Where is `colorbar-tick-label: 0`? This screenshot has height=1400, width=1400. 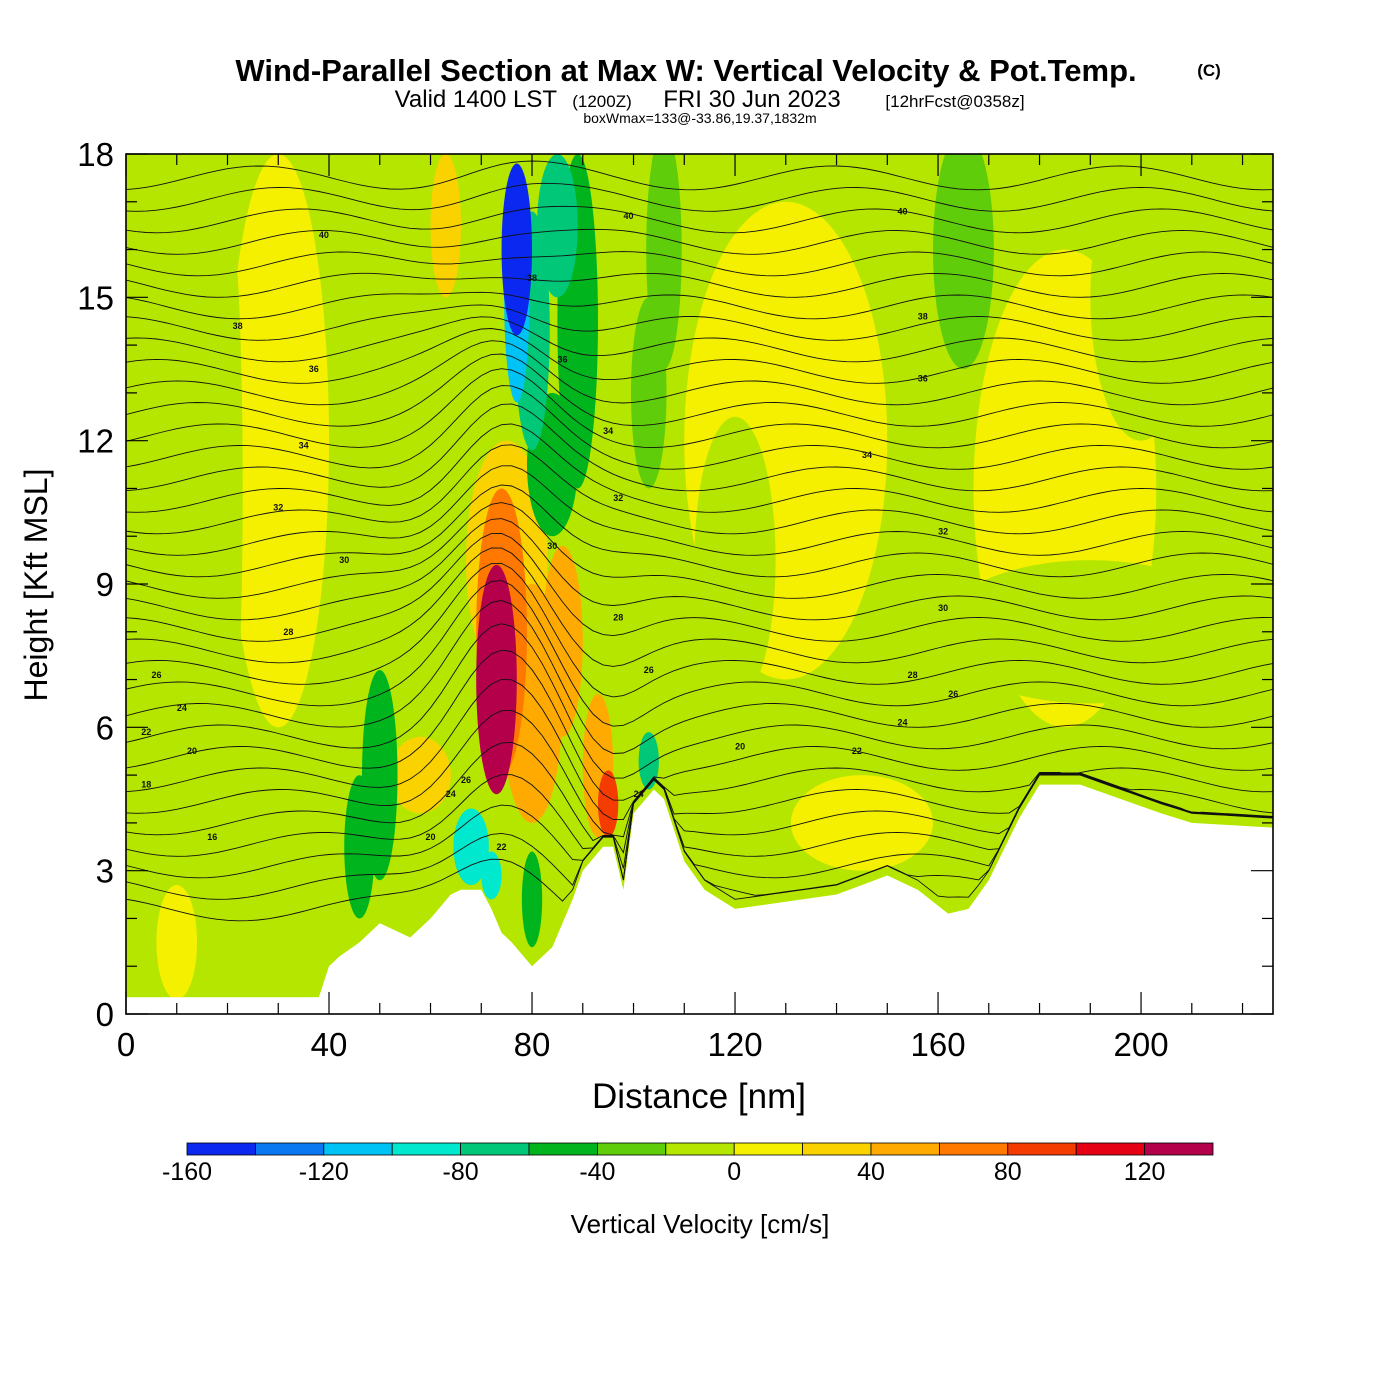
colorbar-tick-label: 0 is located at coordinates (734, 1172).